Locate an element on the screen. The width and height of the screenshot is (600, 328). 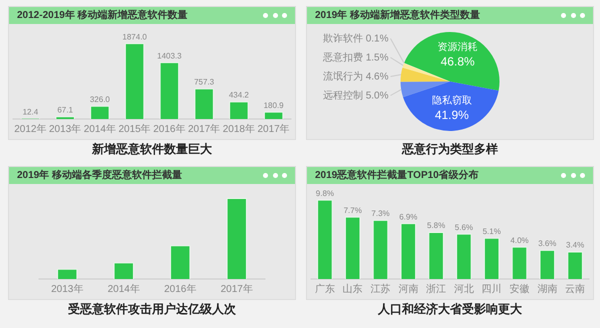
data-label: 41.9% is located at coordinates (452, 115).